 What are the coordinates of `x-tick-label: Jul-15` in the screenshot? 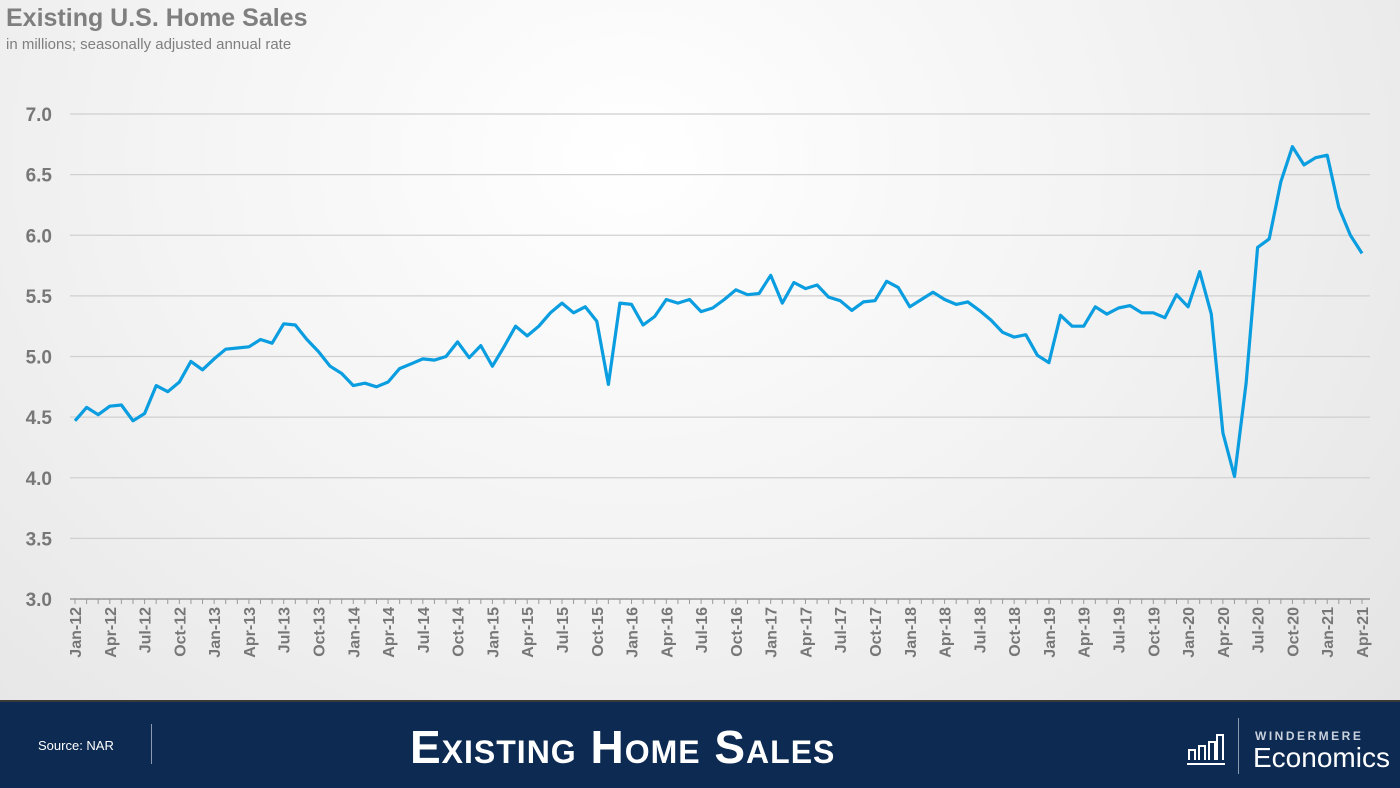 It's located at (563, 630).